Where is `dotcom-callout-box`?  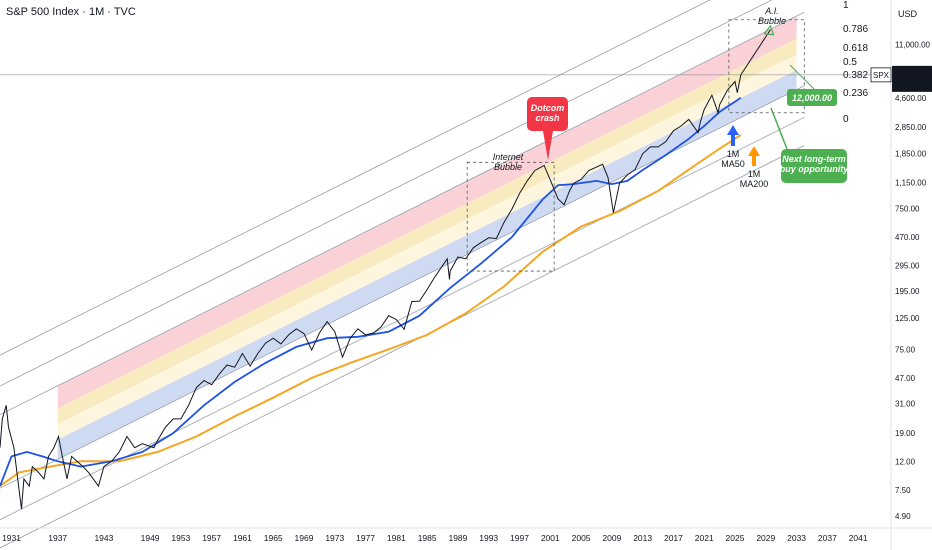
dotcom-callout-box is located at coordinates (547, 114).